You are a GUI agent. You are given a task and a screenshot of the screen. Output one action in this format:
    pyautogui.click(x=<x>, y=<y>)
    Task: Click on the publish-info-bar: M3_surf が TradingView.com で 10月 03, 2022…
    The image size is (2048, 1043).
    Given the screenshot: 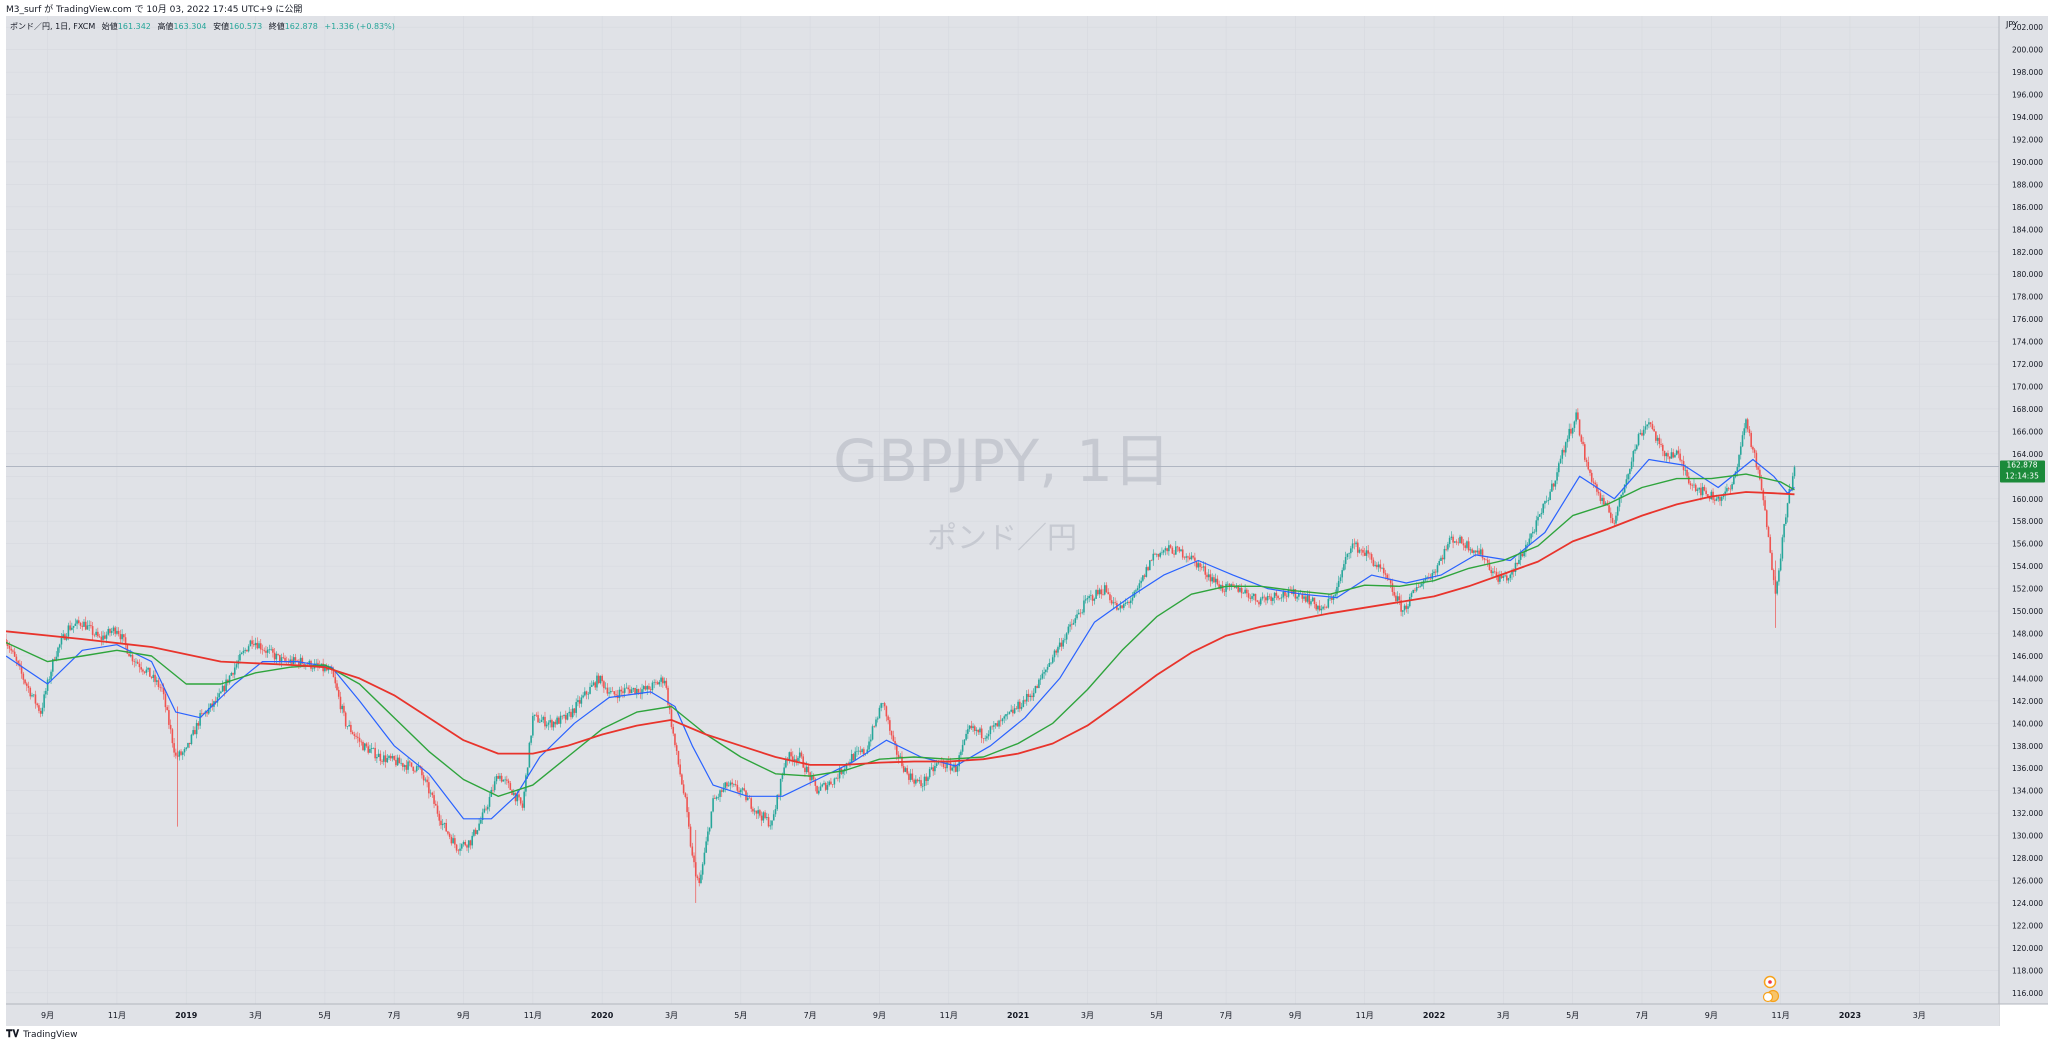 What is the action you would take?
    pyautogui.click(x=1024, y=8)
    